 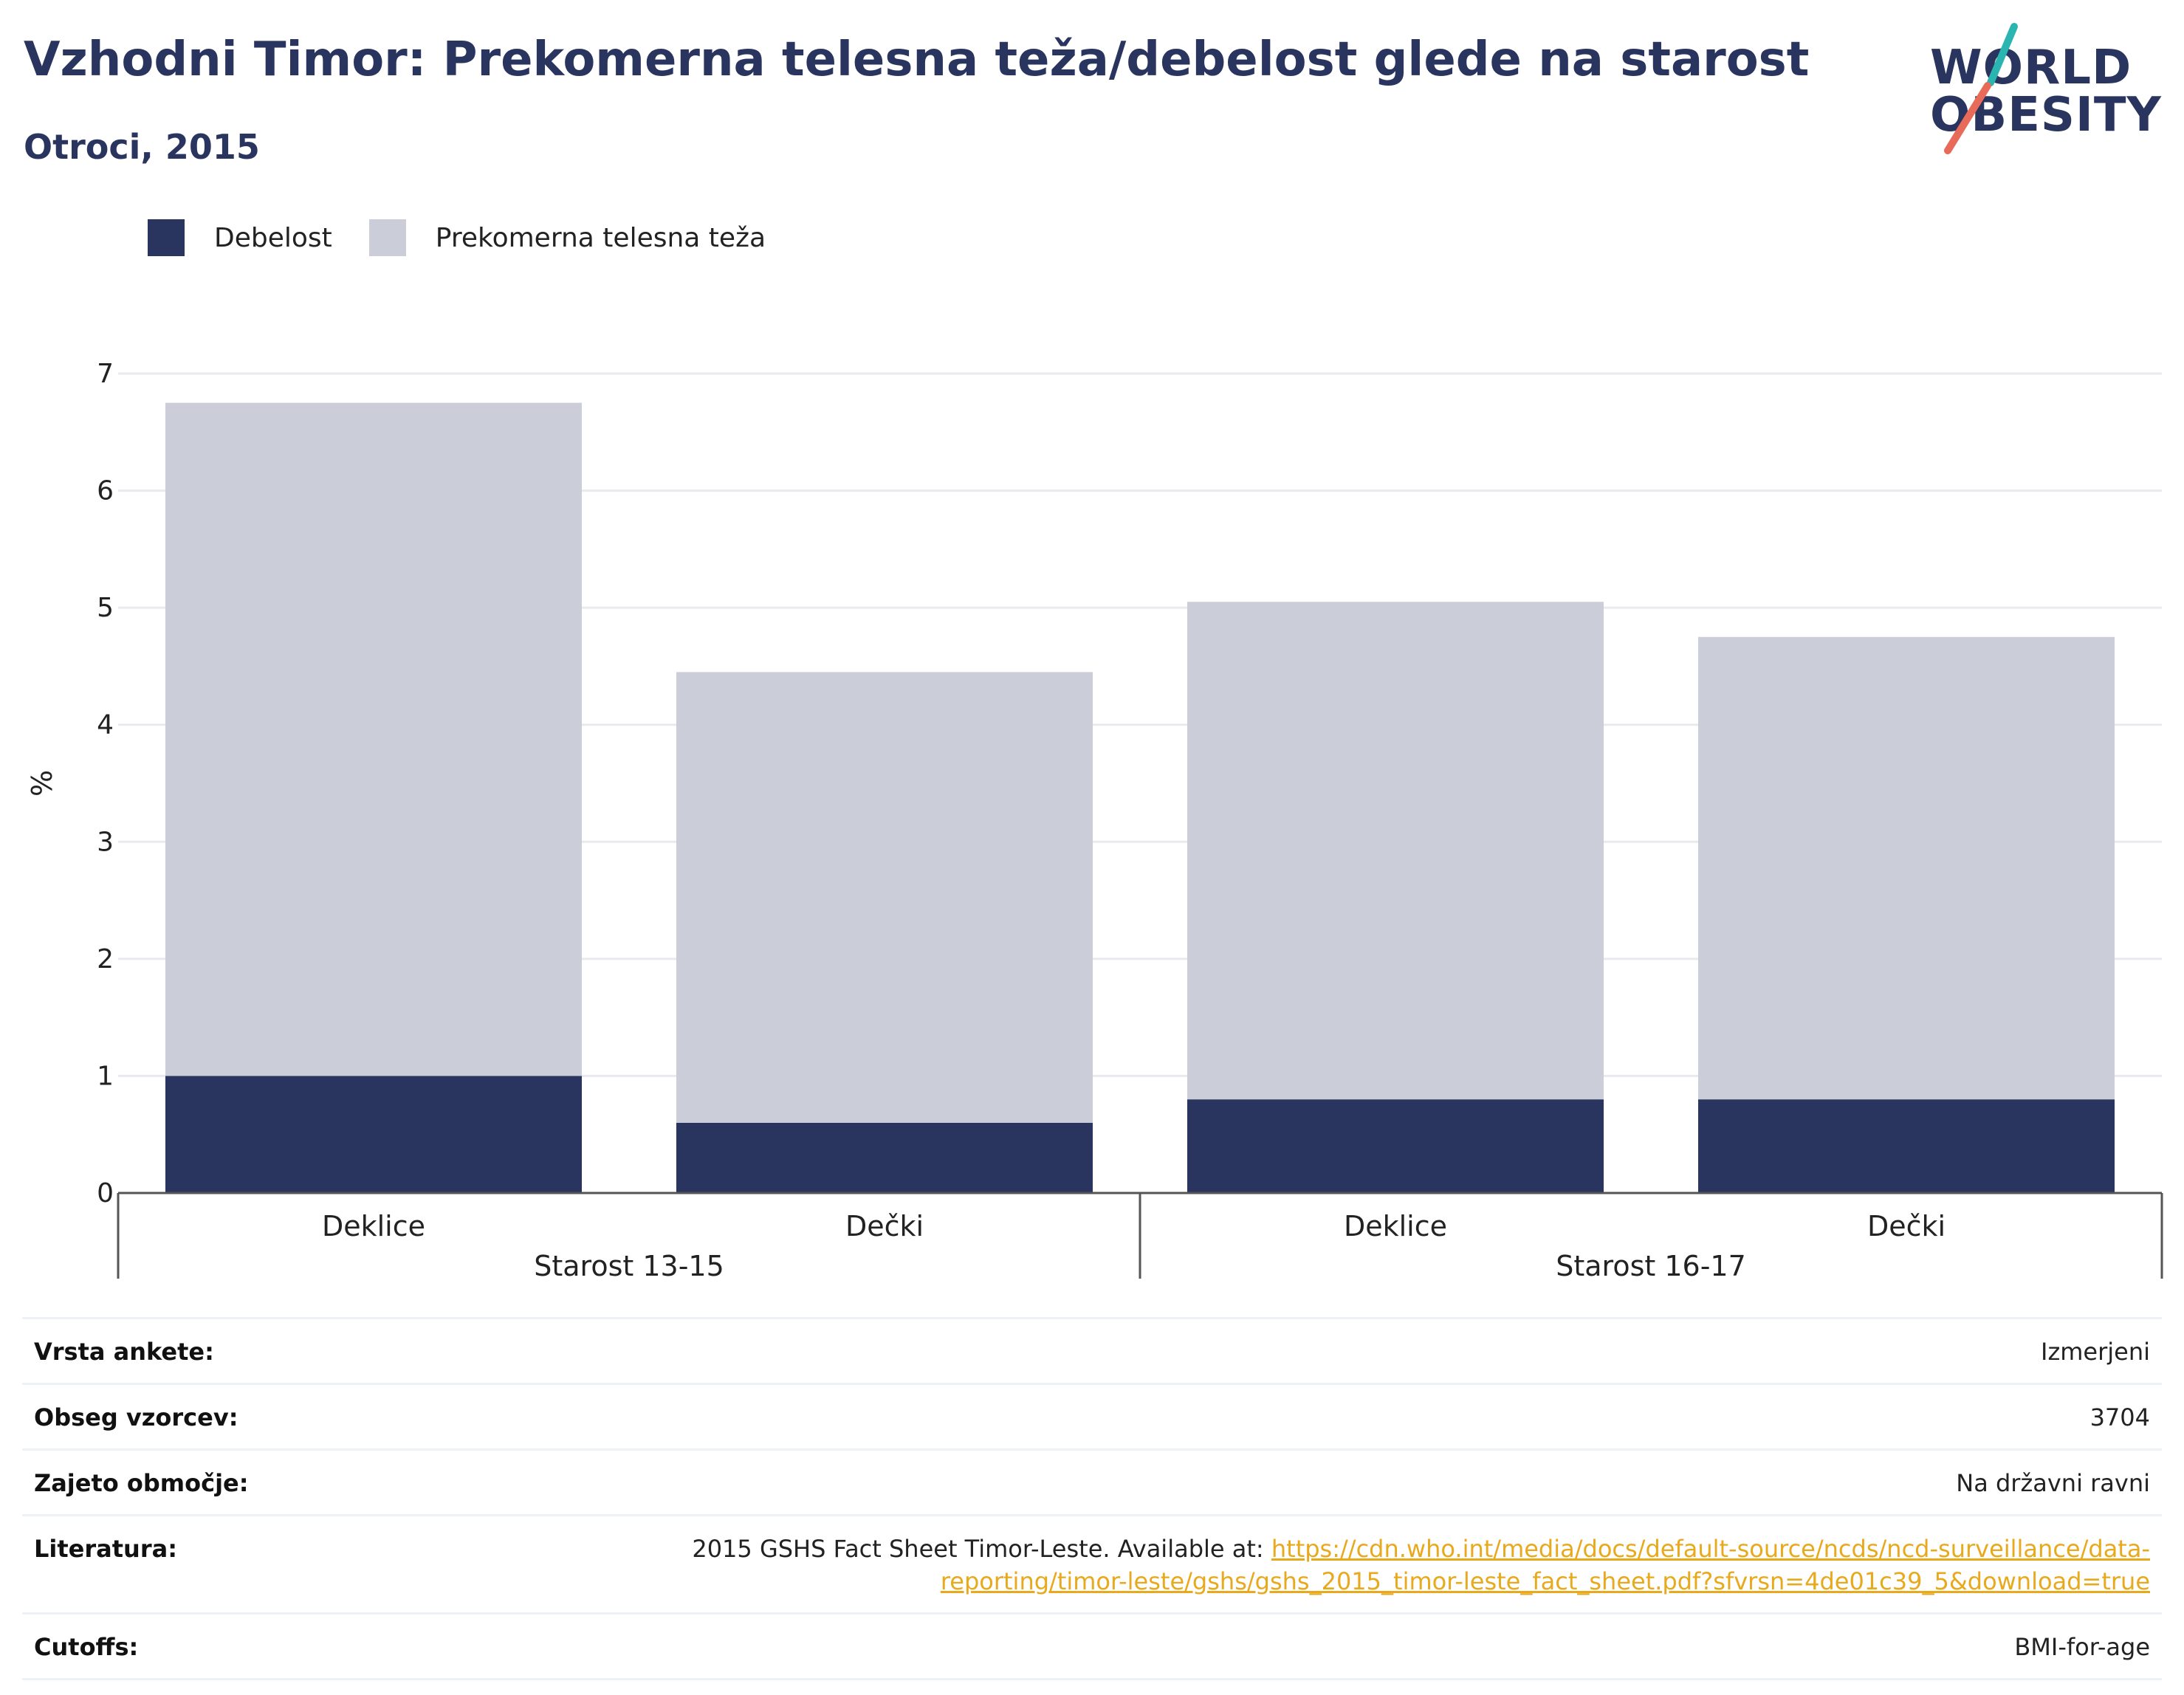 I want to click on y-axis-label: %, so click(x=42, y=783).